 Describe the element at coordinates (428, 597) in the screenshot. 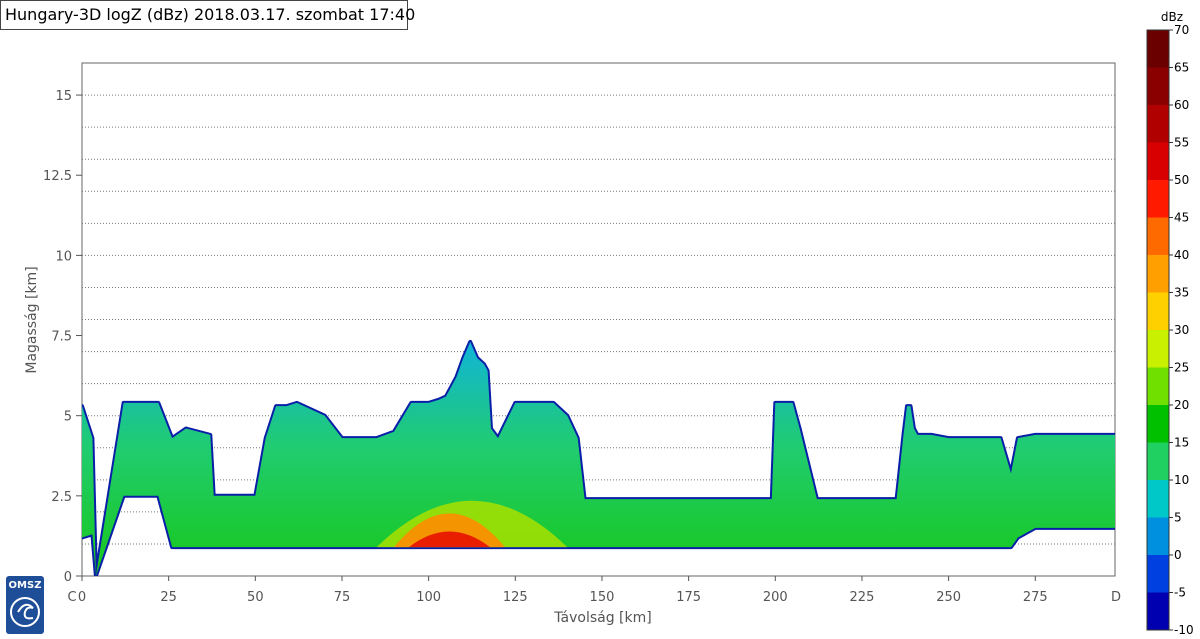

I see `x-tick-label: 100` at that location.